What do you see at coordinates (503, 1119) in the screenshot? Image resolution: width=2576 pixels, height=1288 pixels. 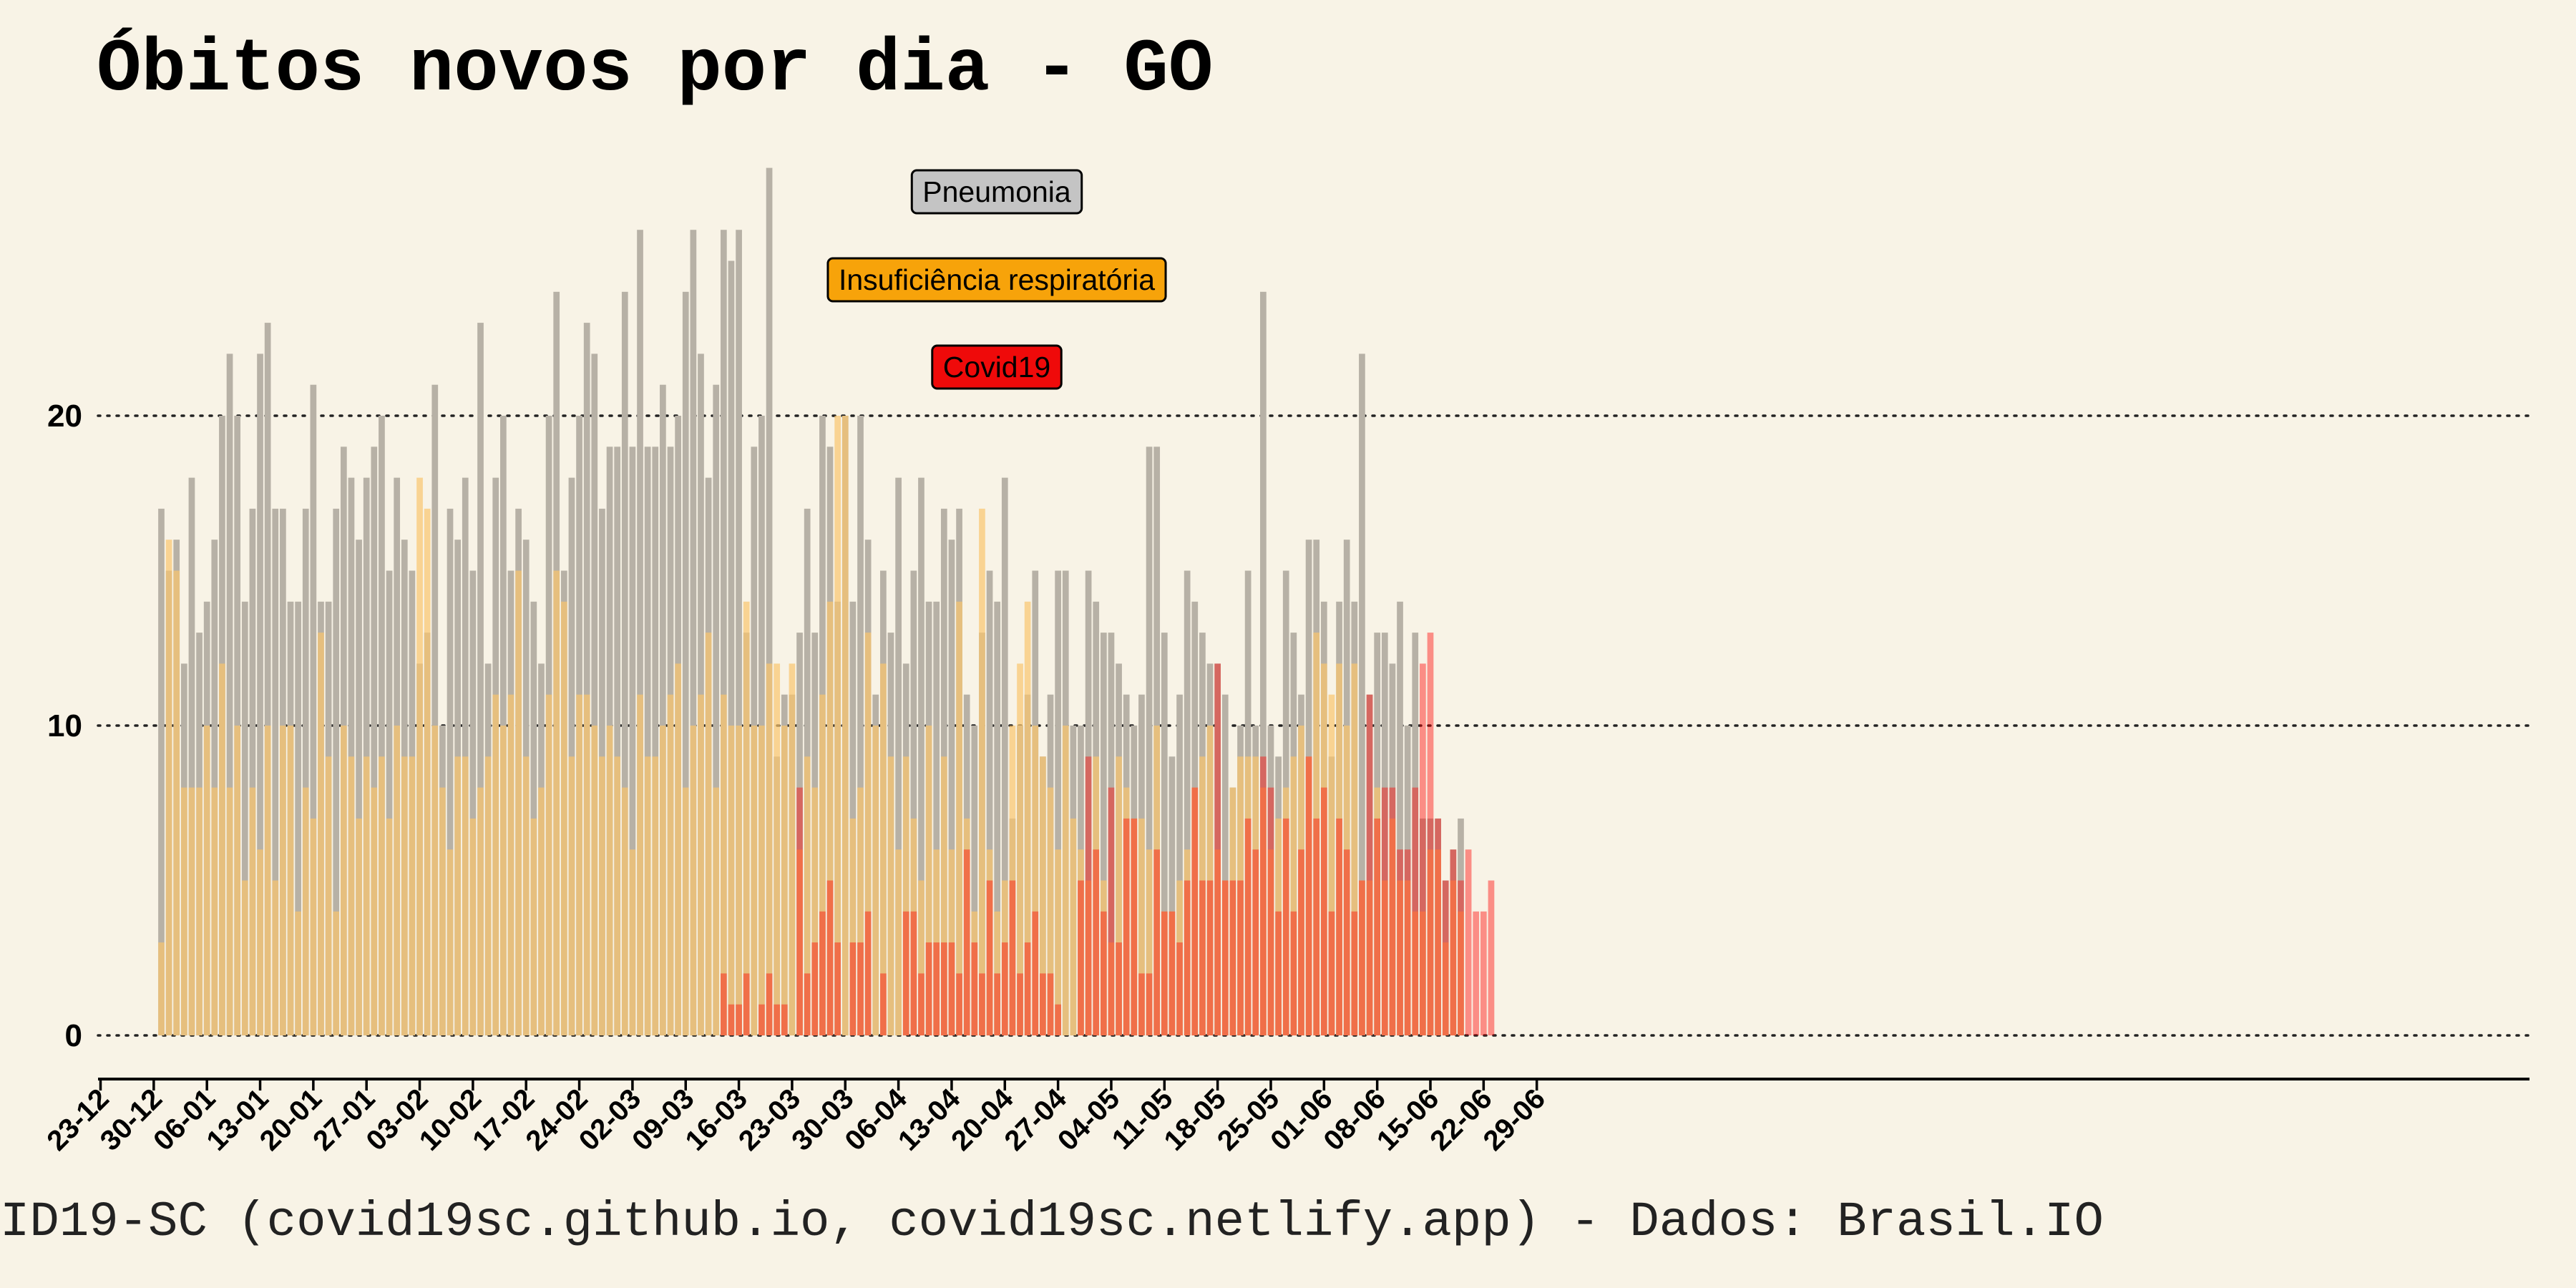 I see `x-tick-label: 17-02` at bounding box center [503, 1119].